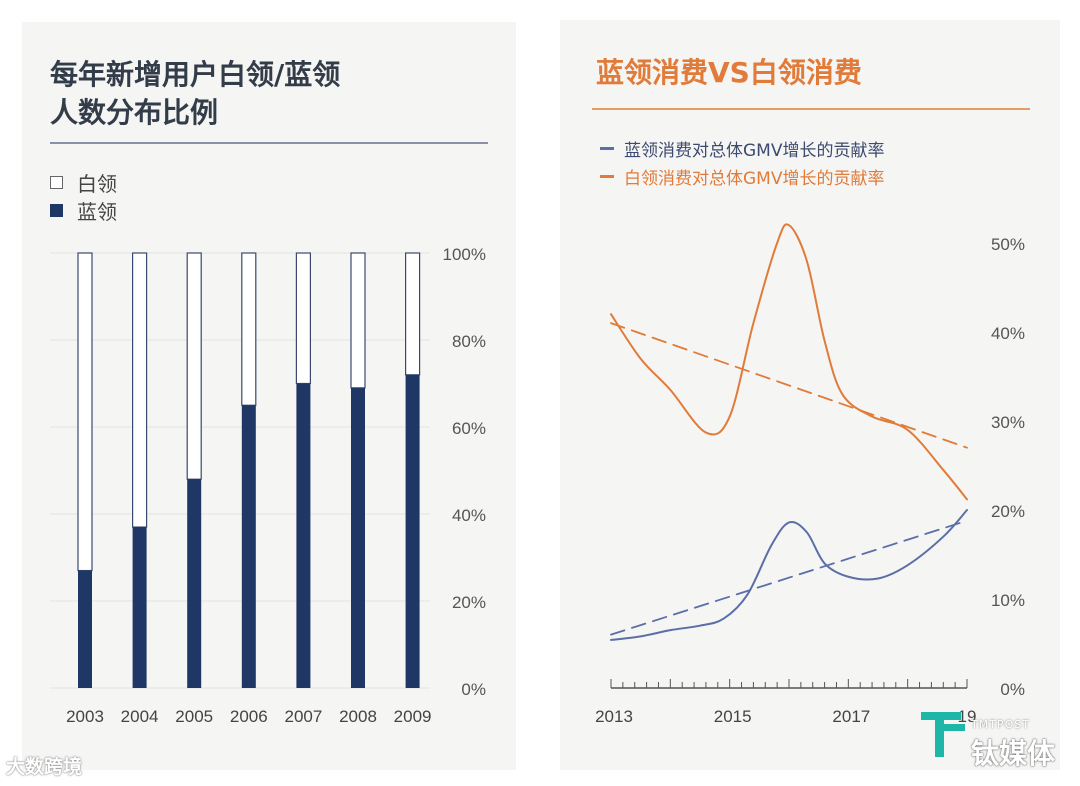  I want to click on watermark-right-logo: TMTPOST 钛媒体, so click(987, 736).